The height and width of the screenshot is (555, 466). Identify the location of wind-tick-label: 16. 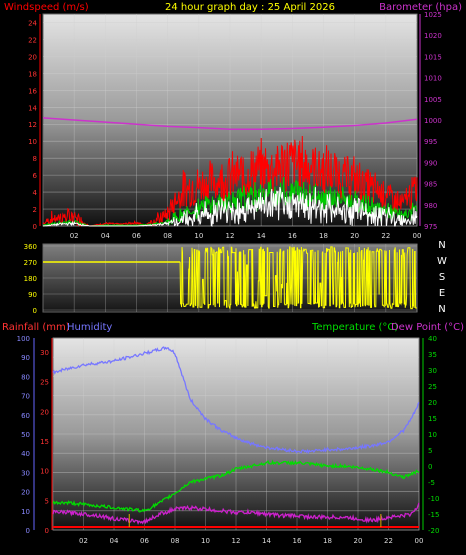
(32, 91).